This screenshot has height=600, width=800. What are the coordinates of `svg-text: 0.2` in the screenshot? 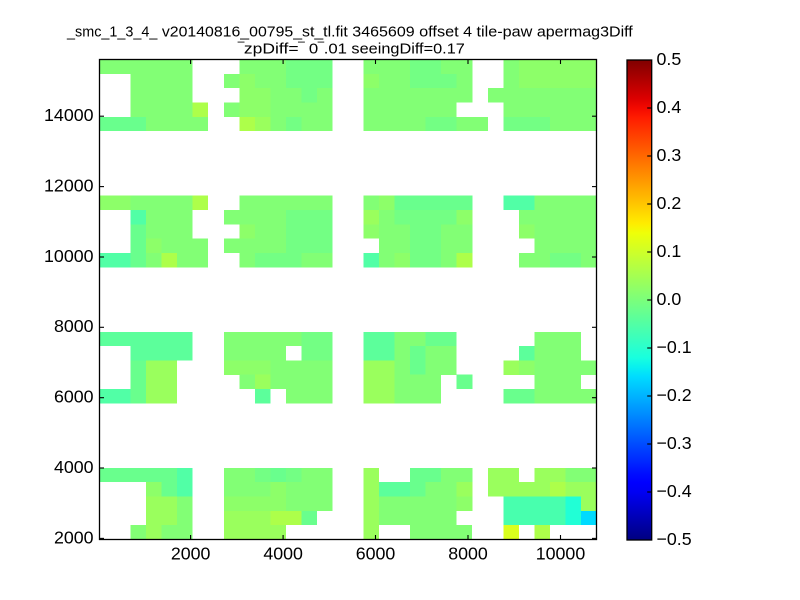 It's located at (669, 203).